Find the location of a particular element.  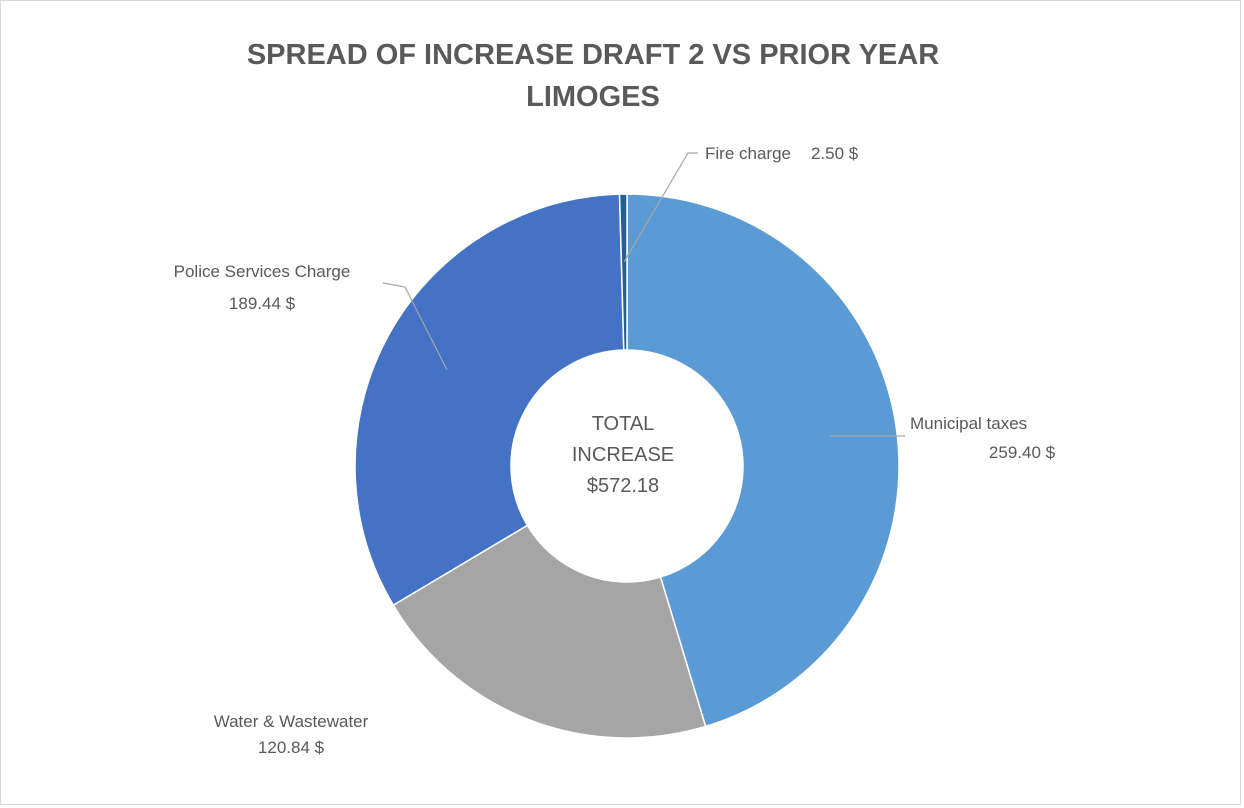

data-label-name: Municipal taxes is located at coordinates (968, 423).